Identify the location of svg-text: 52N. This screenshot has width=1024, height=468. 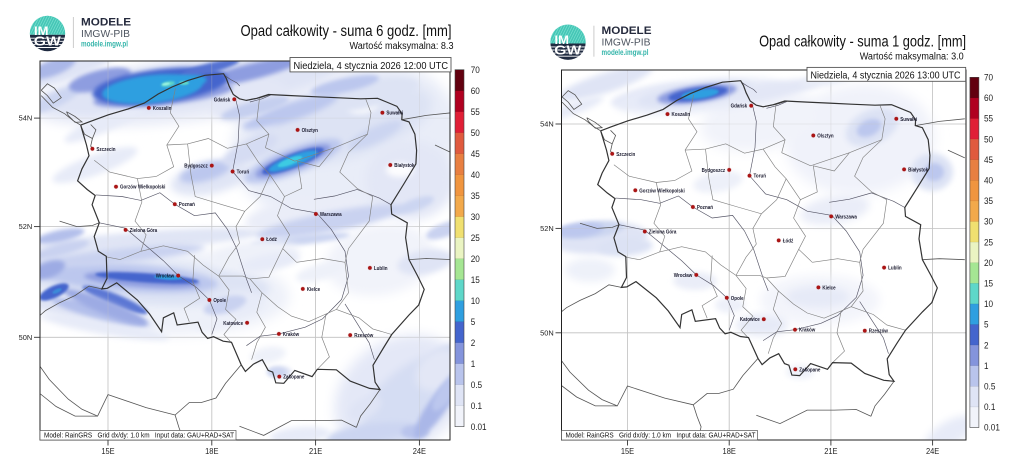
(26, 226).